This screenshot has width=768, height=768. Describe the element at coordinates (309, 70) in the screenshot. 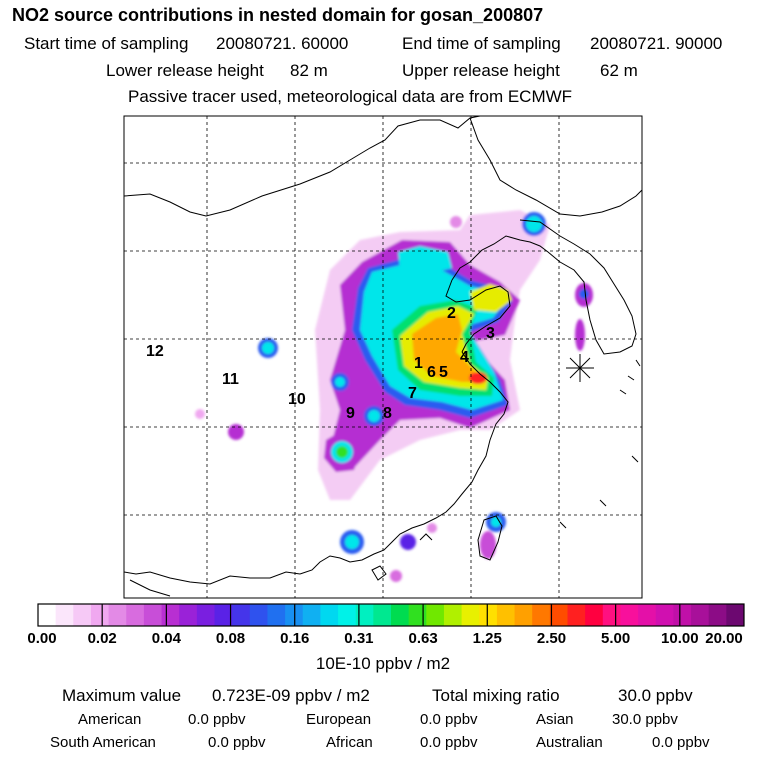

I see `lower-release-value: 82 m` at that location.